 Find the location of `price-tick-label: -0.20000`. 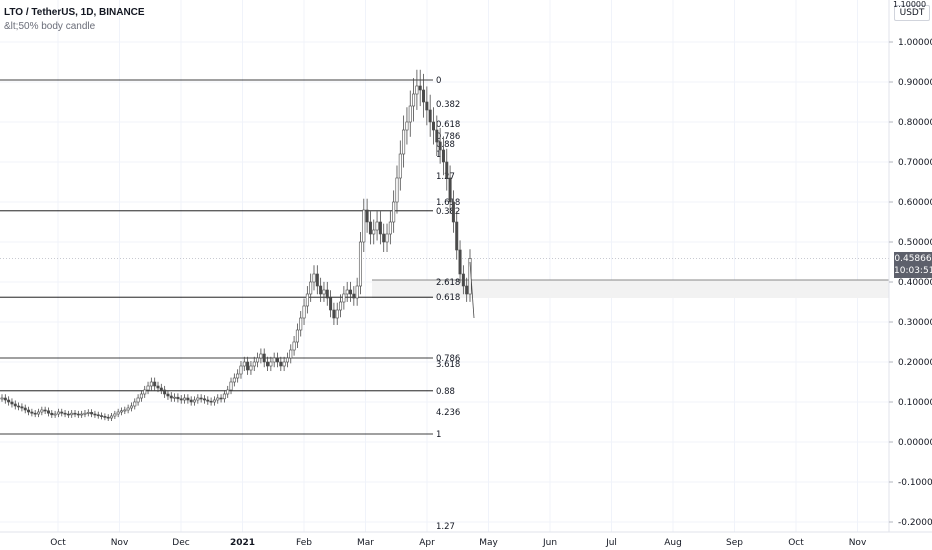

price-tick-label: -0.20000 is located at coordinates (915, 523).